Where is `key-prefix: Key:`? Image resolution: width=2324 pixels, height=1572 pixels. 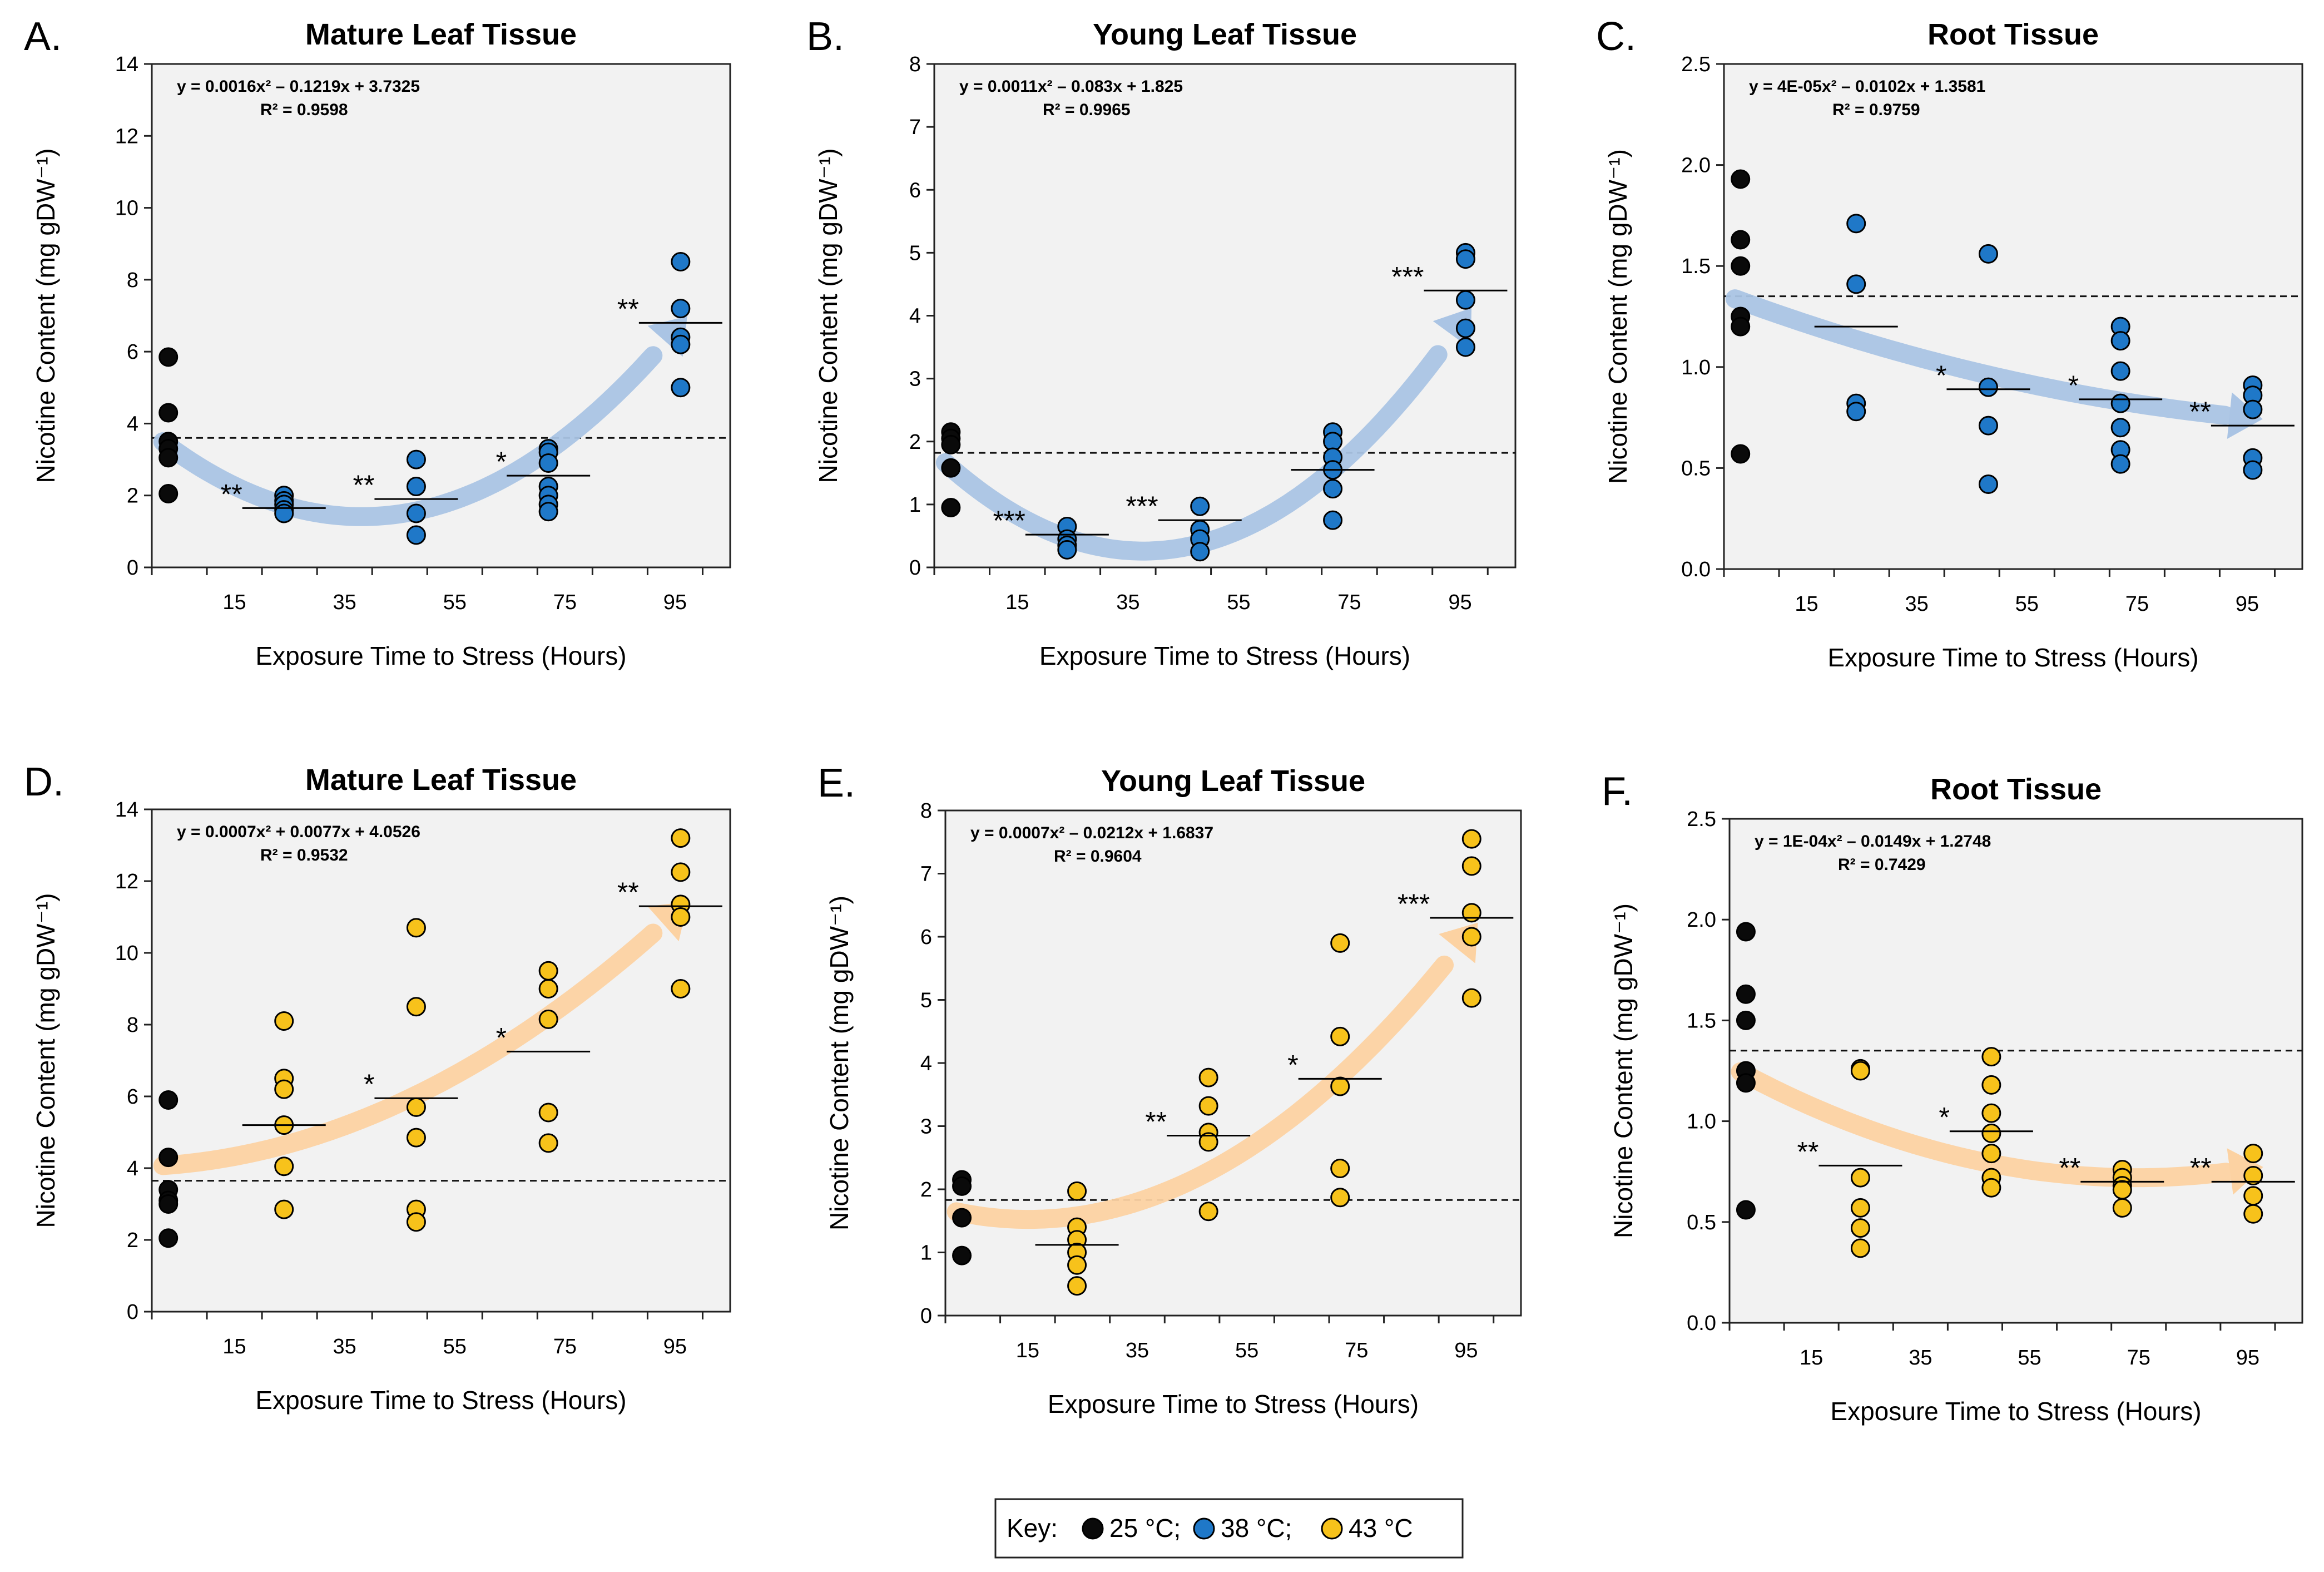 key-prefix: Key: is located at coordinates (1032, 1528).